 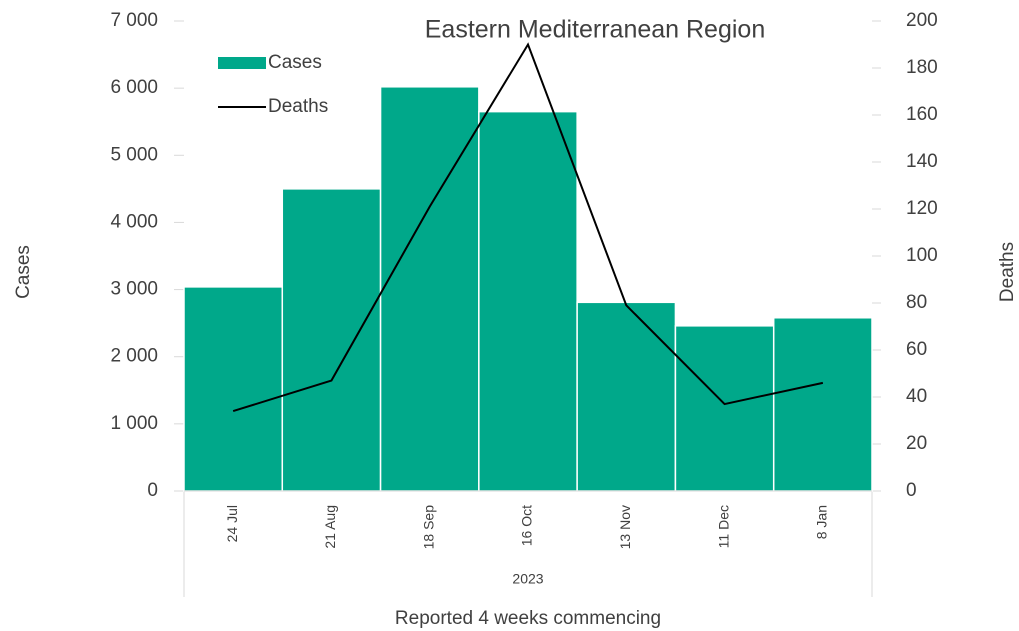 What do you see at coordinates (23, 272) in the screenshot?
I see `y-axis-title: Cases` at bounding box center [23, 272].